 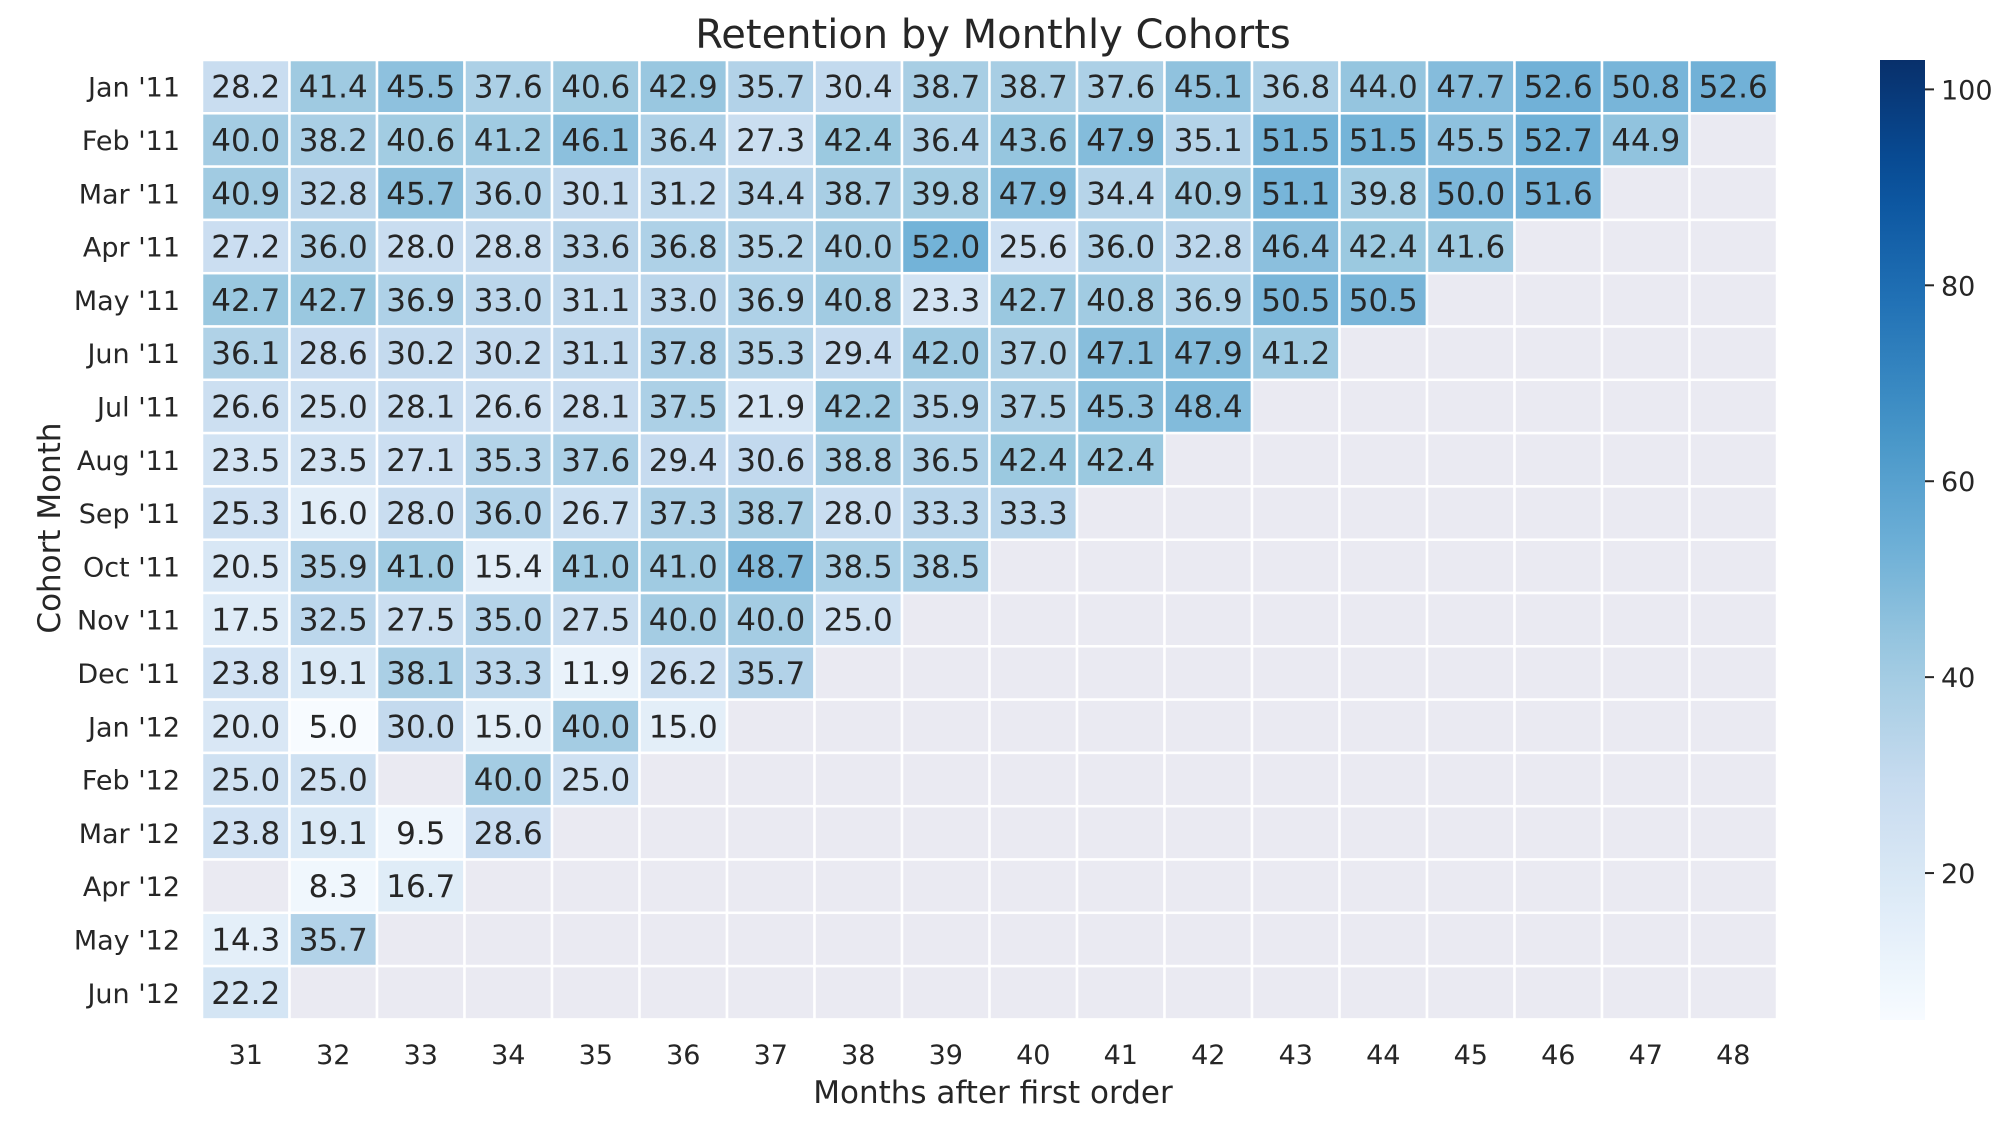 What do you see at coordinates (131, 887) in the screenshot?
I see `y-tick-label: Apr '12` at bounding box center [131, 887].